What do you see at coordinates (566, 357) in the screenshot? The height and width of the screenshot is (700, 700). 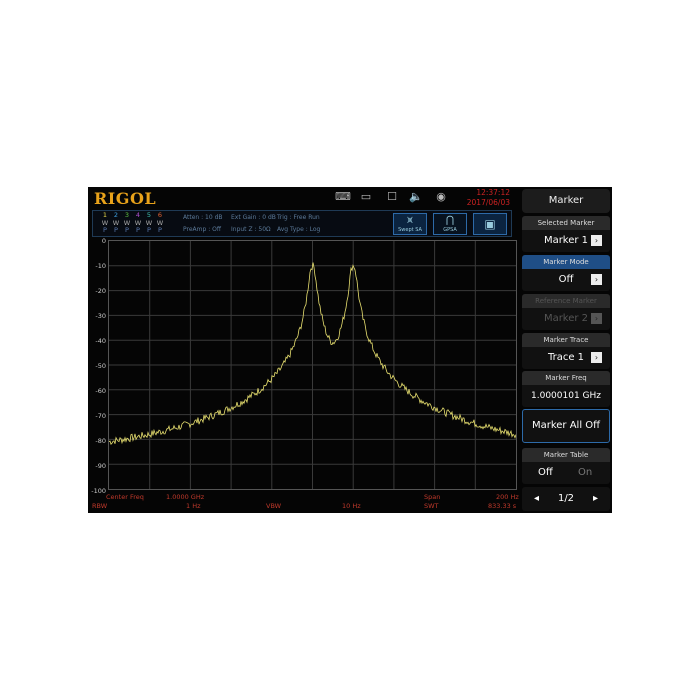 I see `marker-trace-value: Trace 1` at bounding box center [566, 357].